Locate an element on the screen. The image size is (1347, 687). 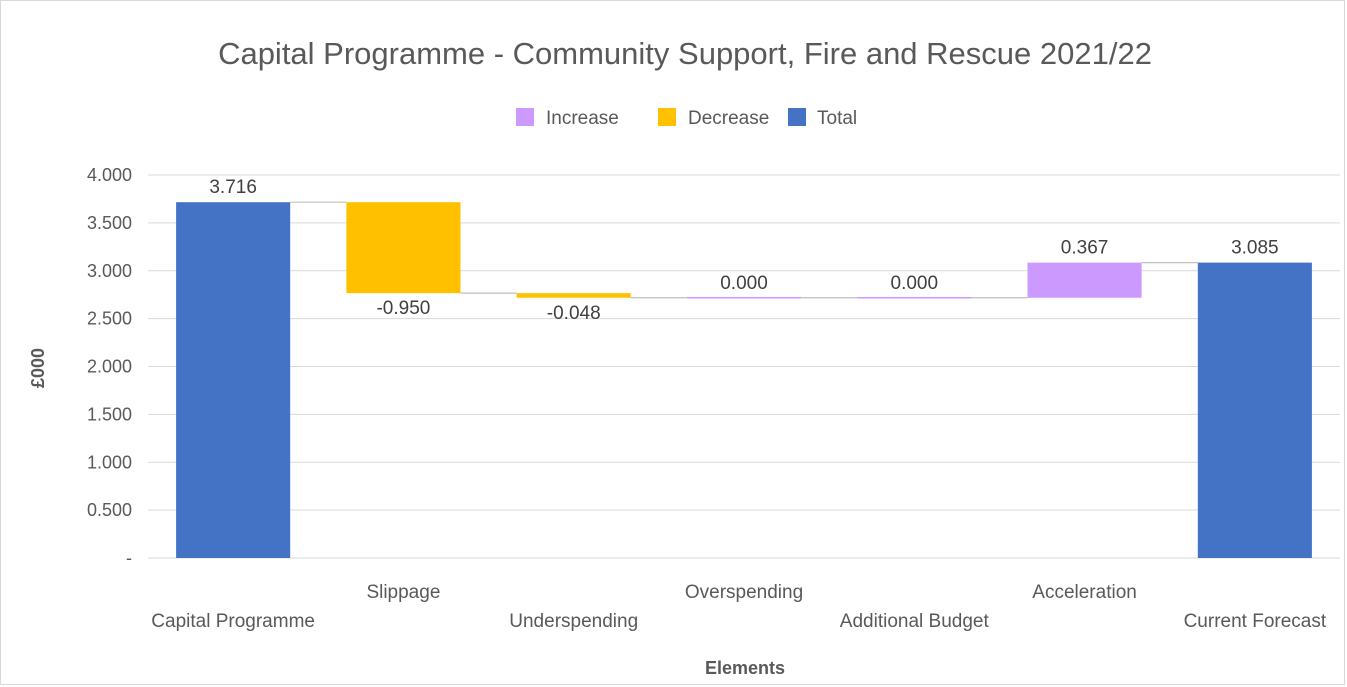
legend-label-increase: Increase is located at coordinates (582, 118).